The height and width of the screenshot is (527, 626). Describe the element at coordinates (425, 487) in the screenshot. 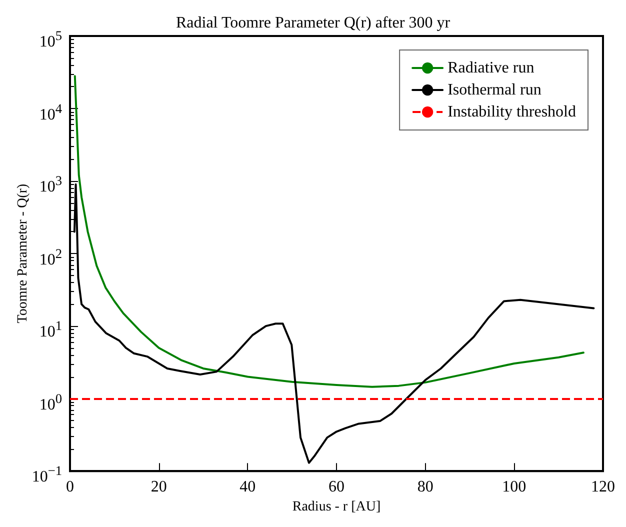

I see `x-tick-label: 80` at that location.